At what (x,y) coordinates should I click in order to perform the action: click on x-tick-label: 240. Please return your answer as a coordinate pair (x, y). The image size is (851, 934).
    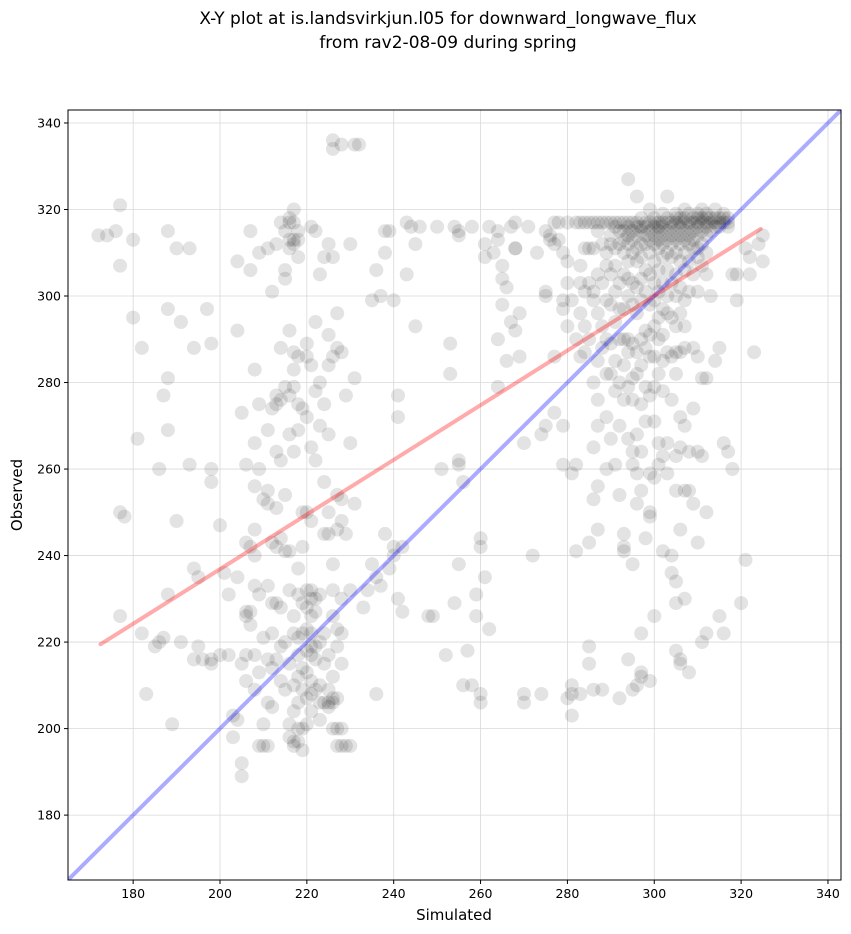
    Looking at the image, I should click on (394, 893).